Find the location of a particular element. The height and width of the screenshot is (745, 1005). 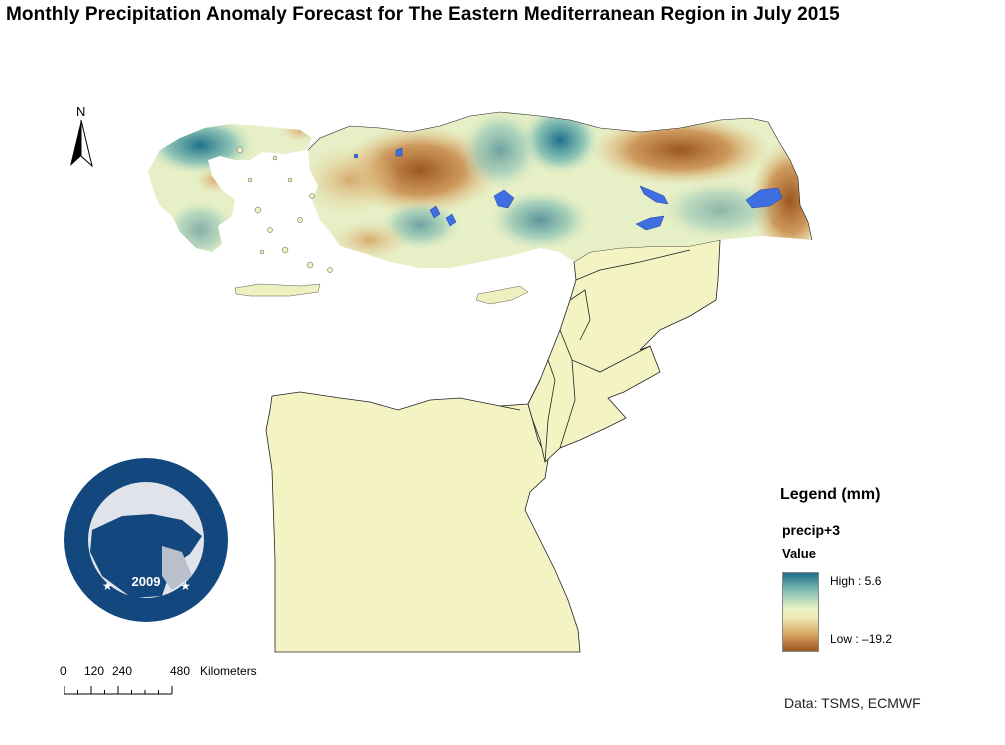

country-borders is located at coordinates (595, 356).